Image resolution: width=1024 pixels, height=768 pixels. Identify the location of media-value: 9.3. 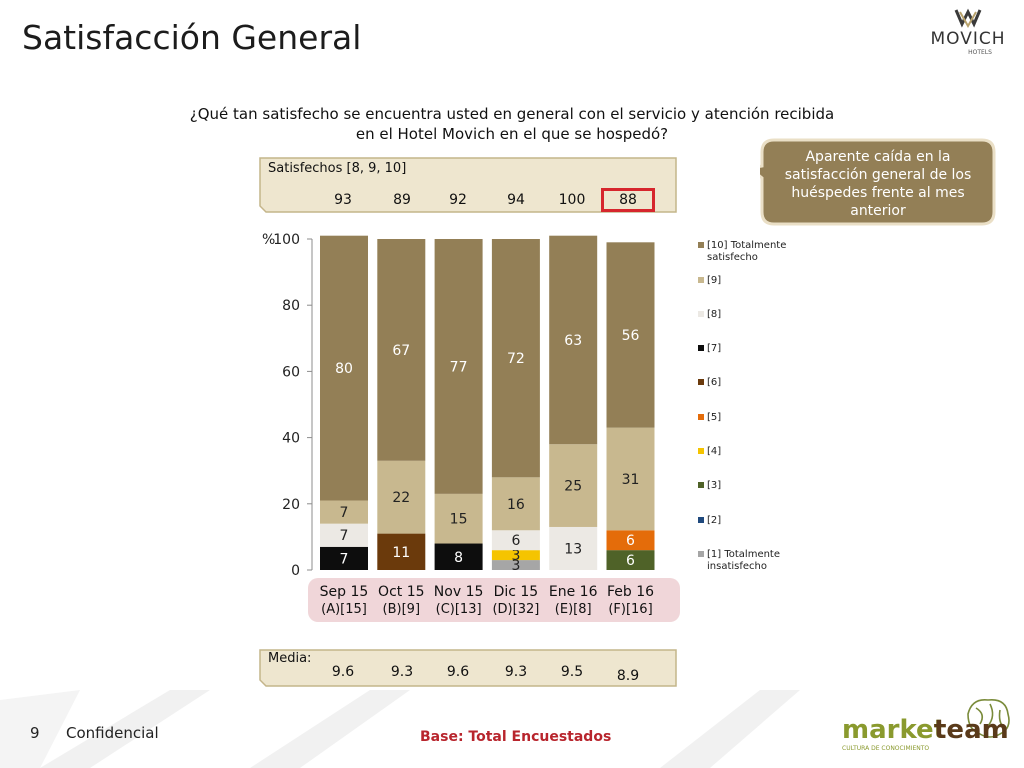
(402, 672).